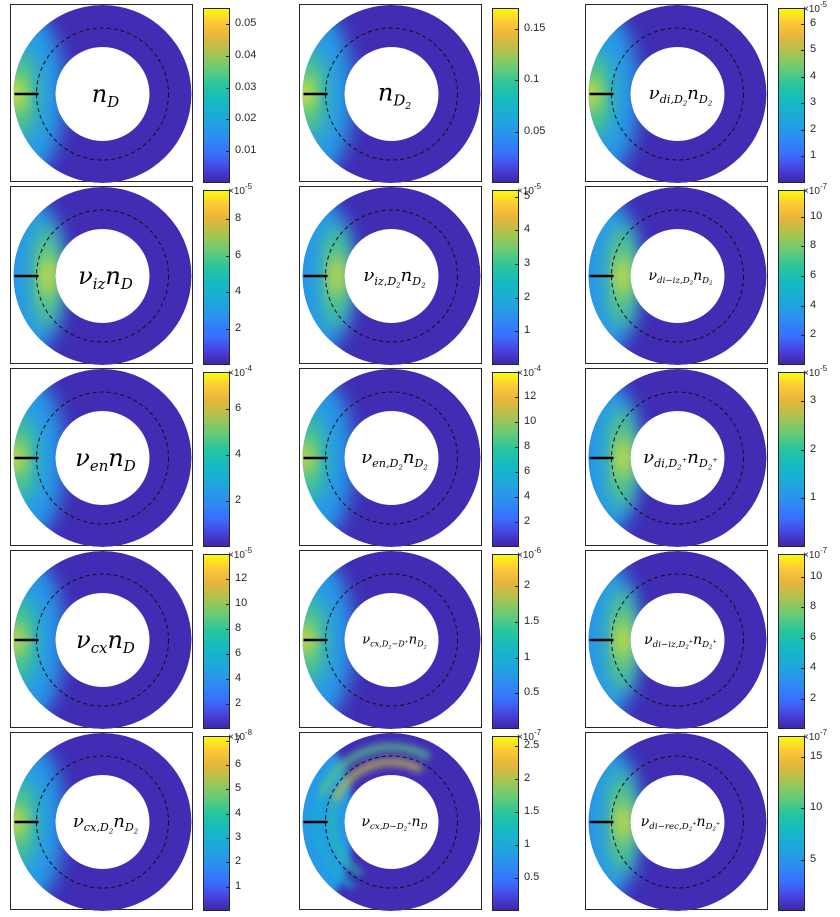 The height and width of the screenshot is (917, 840). I want to click on subplot-6: νdi−iz,D2nD2 2 4 6 8 10 ×10-7, so click(712, 275).